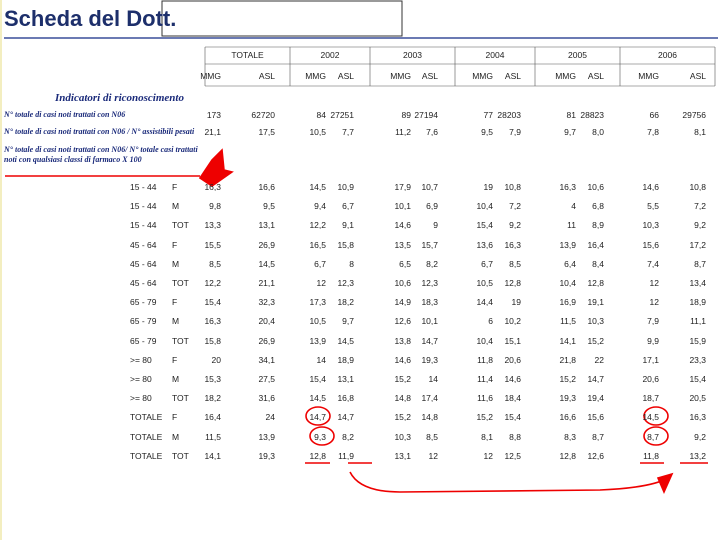  What do you see at coordinates (598, 263) in the screenshot?
I see `cell: 8,4` at bounding box center [598, 263].